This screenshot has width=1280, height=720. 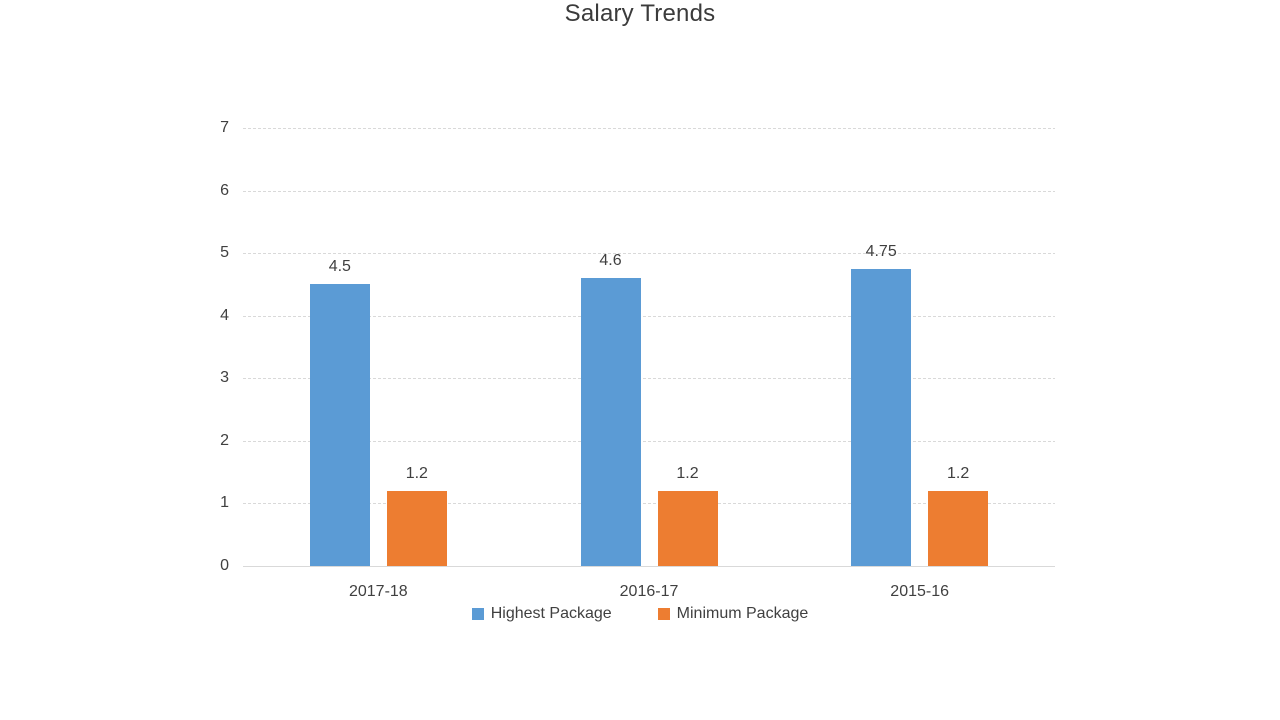 What do you see at coordinates (378, 591) in the screenshot?
I see `x-tick-label: 2017-18` at bounding box center [378, 591].